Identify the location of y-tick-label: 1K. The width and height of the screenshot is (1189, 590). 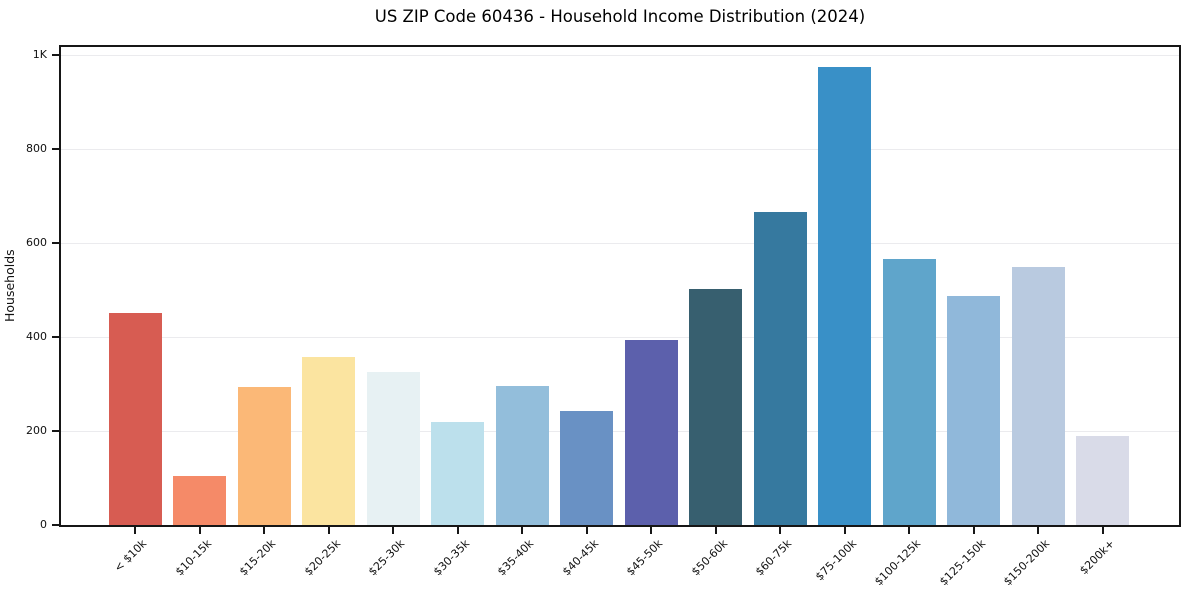
(39, 54).